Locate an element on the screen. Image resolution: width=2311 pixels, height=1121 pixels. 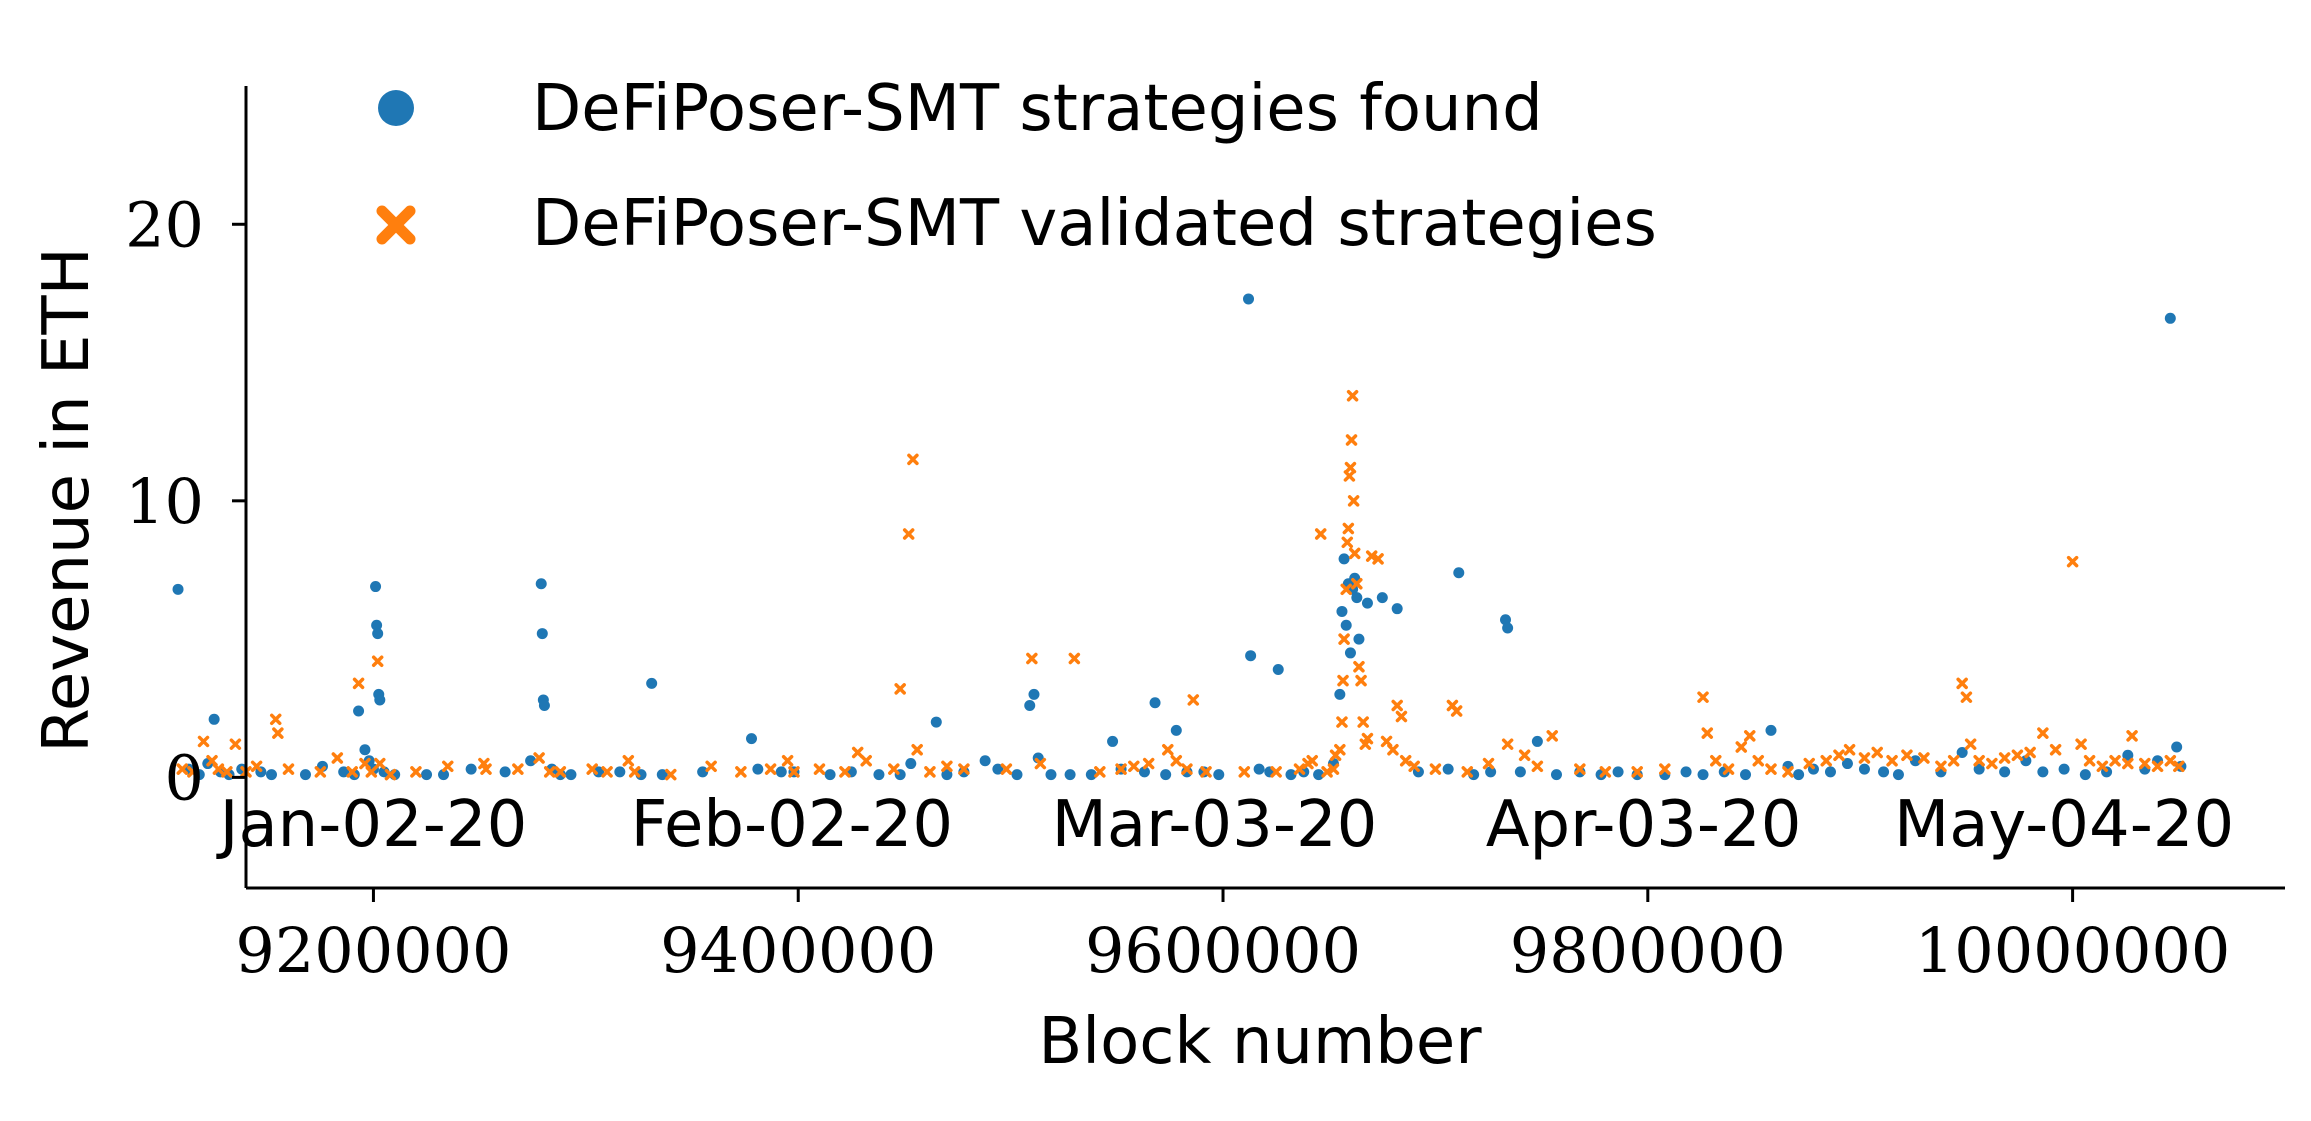
date-label: Feb-02-20 is located at coordinates (792, 825).